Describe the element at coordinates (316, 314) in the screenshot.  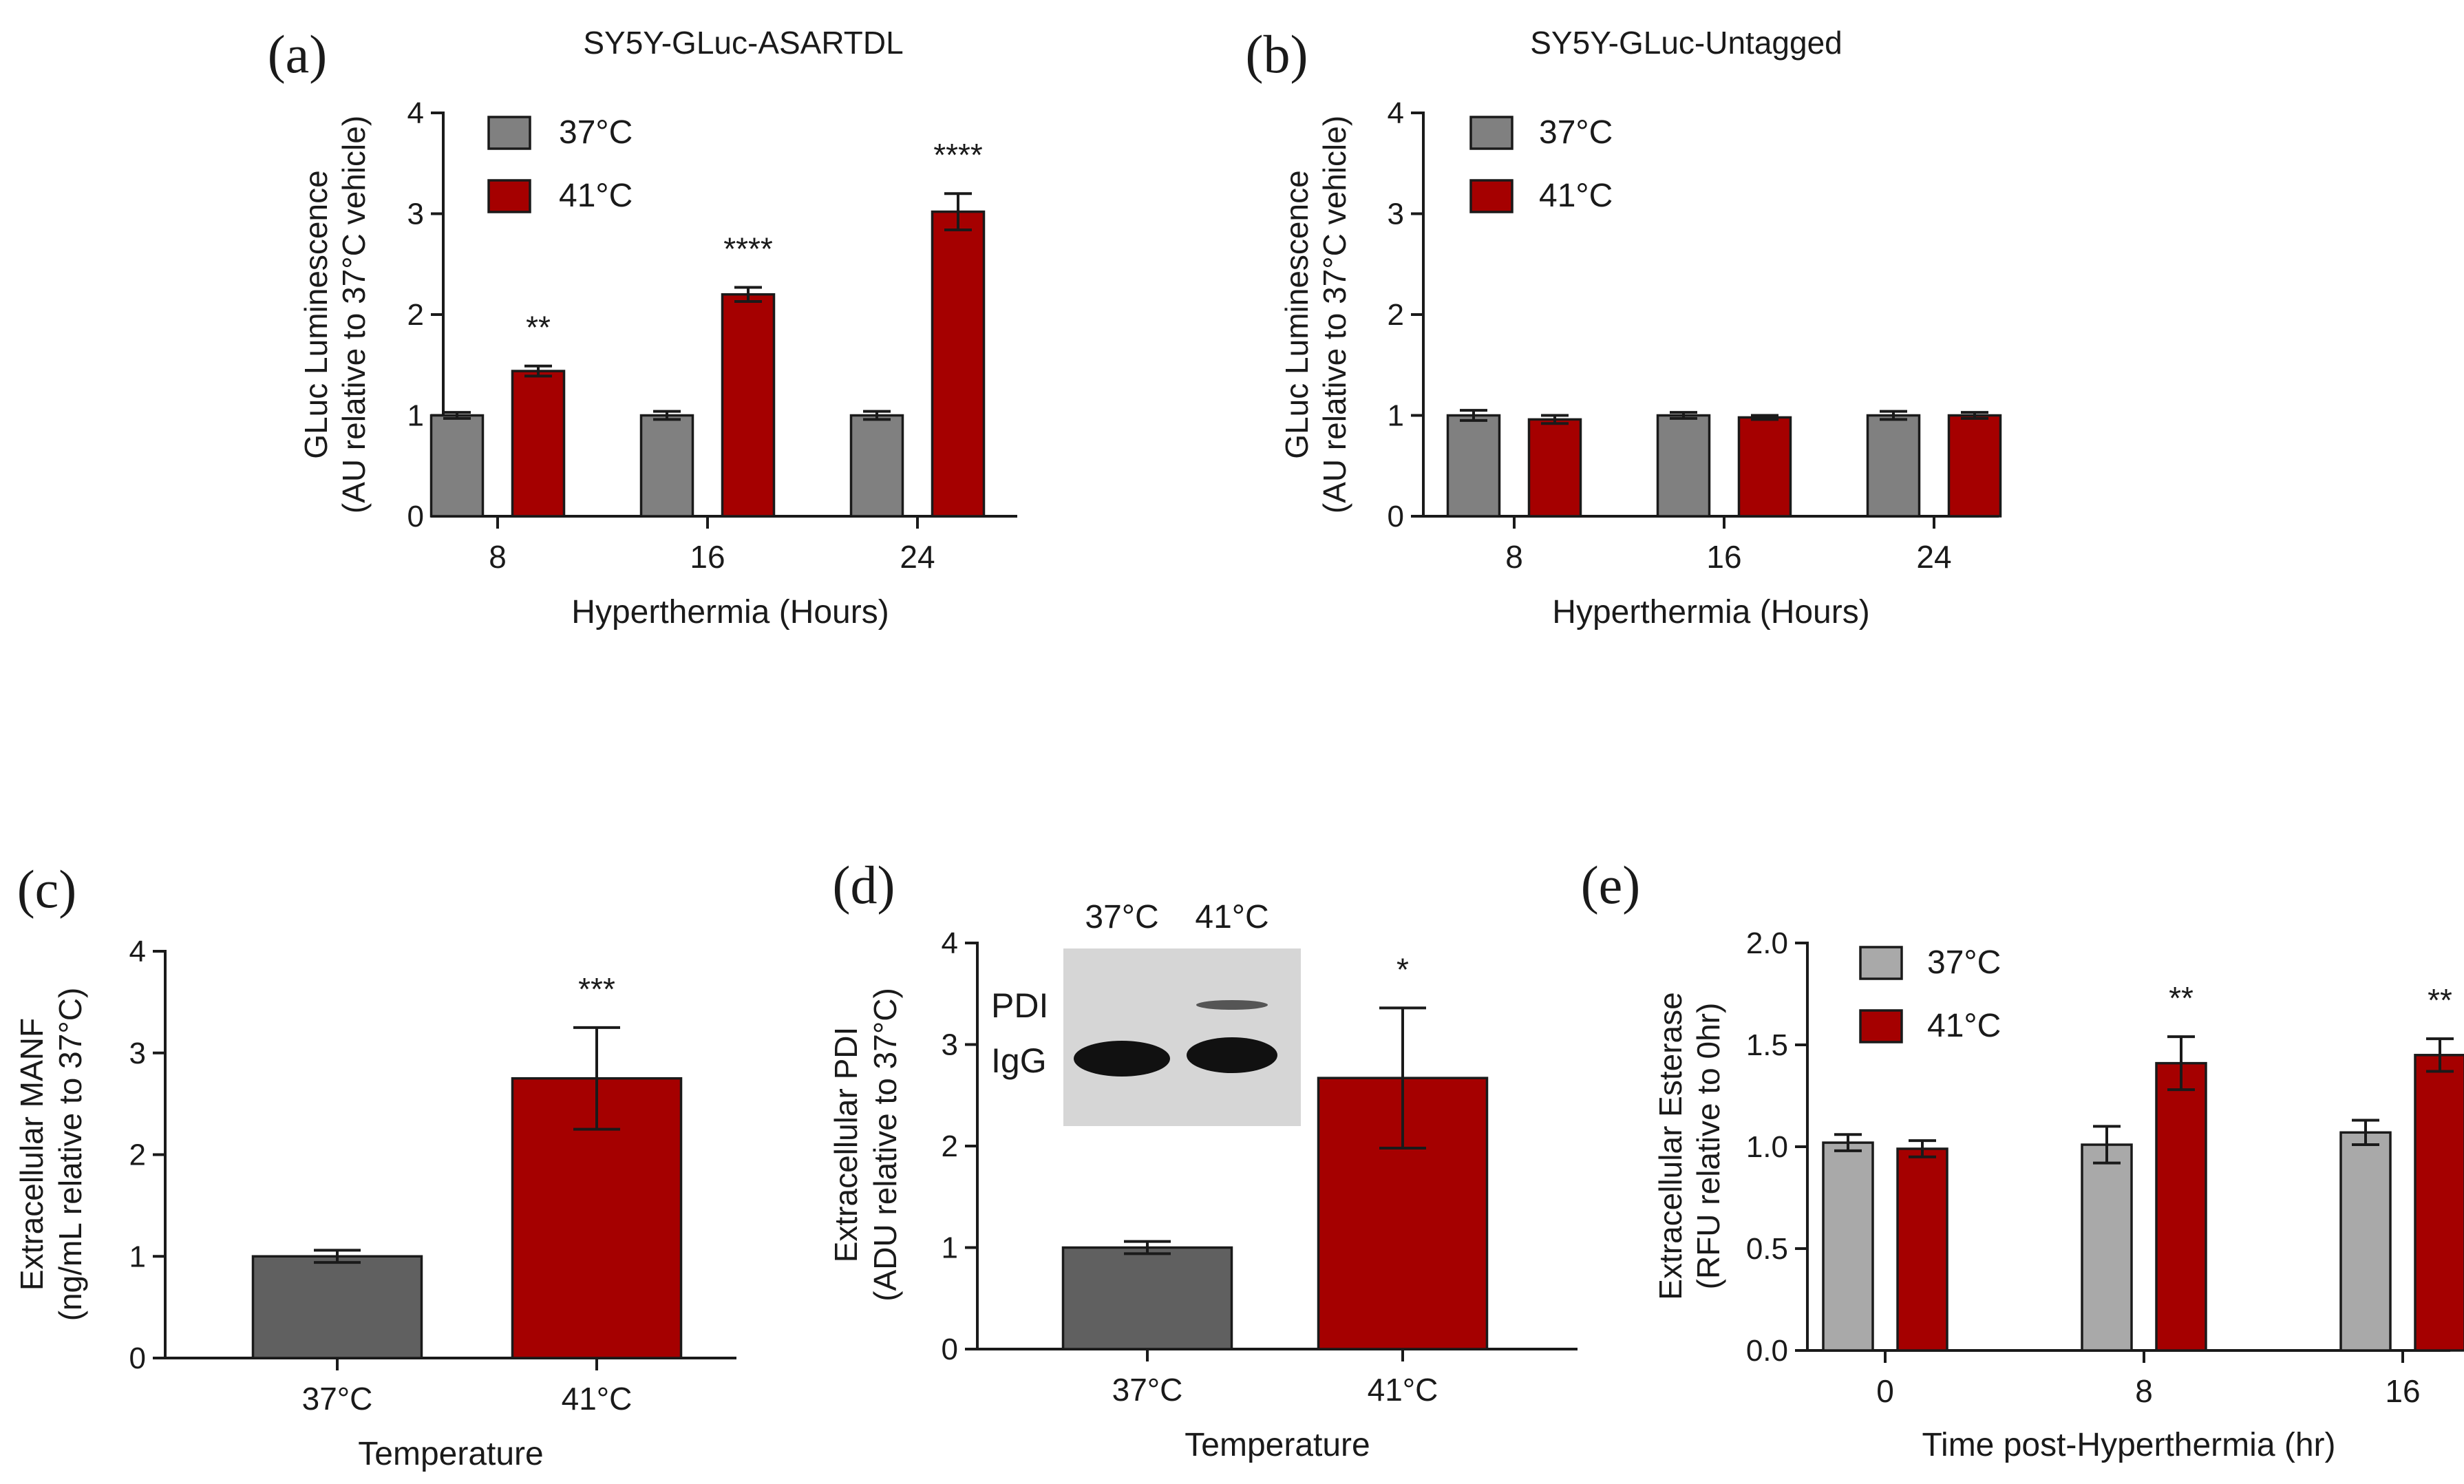
I see `y-axis-label: GLuc Luminescence` at that location.